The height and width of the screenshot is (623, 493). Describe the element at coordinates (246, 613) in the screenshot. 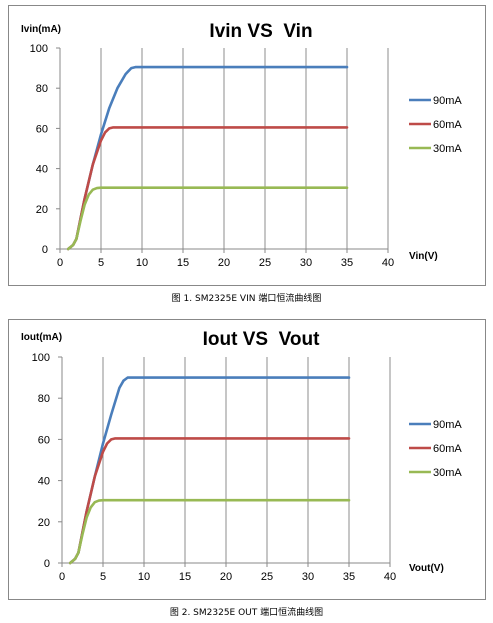

I see `figure-caption-2: 图 2. SM2325E OUT 端口恒流曲线图` at that location.